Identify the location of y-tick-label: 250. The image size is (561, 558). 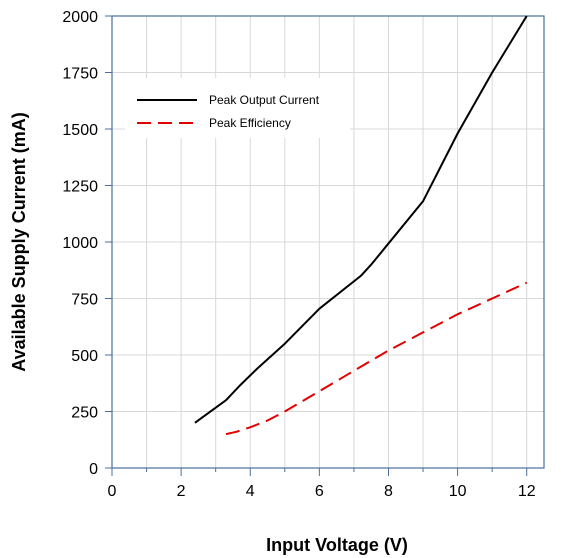
(84, 413).